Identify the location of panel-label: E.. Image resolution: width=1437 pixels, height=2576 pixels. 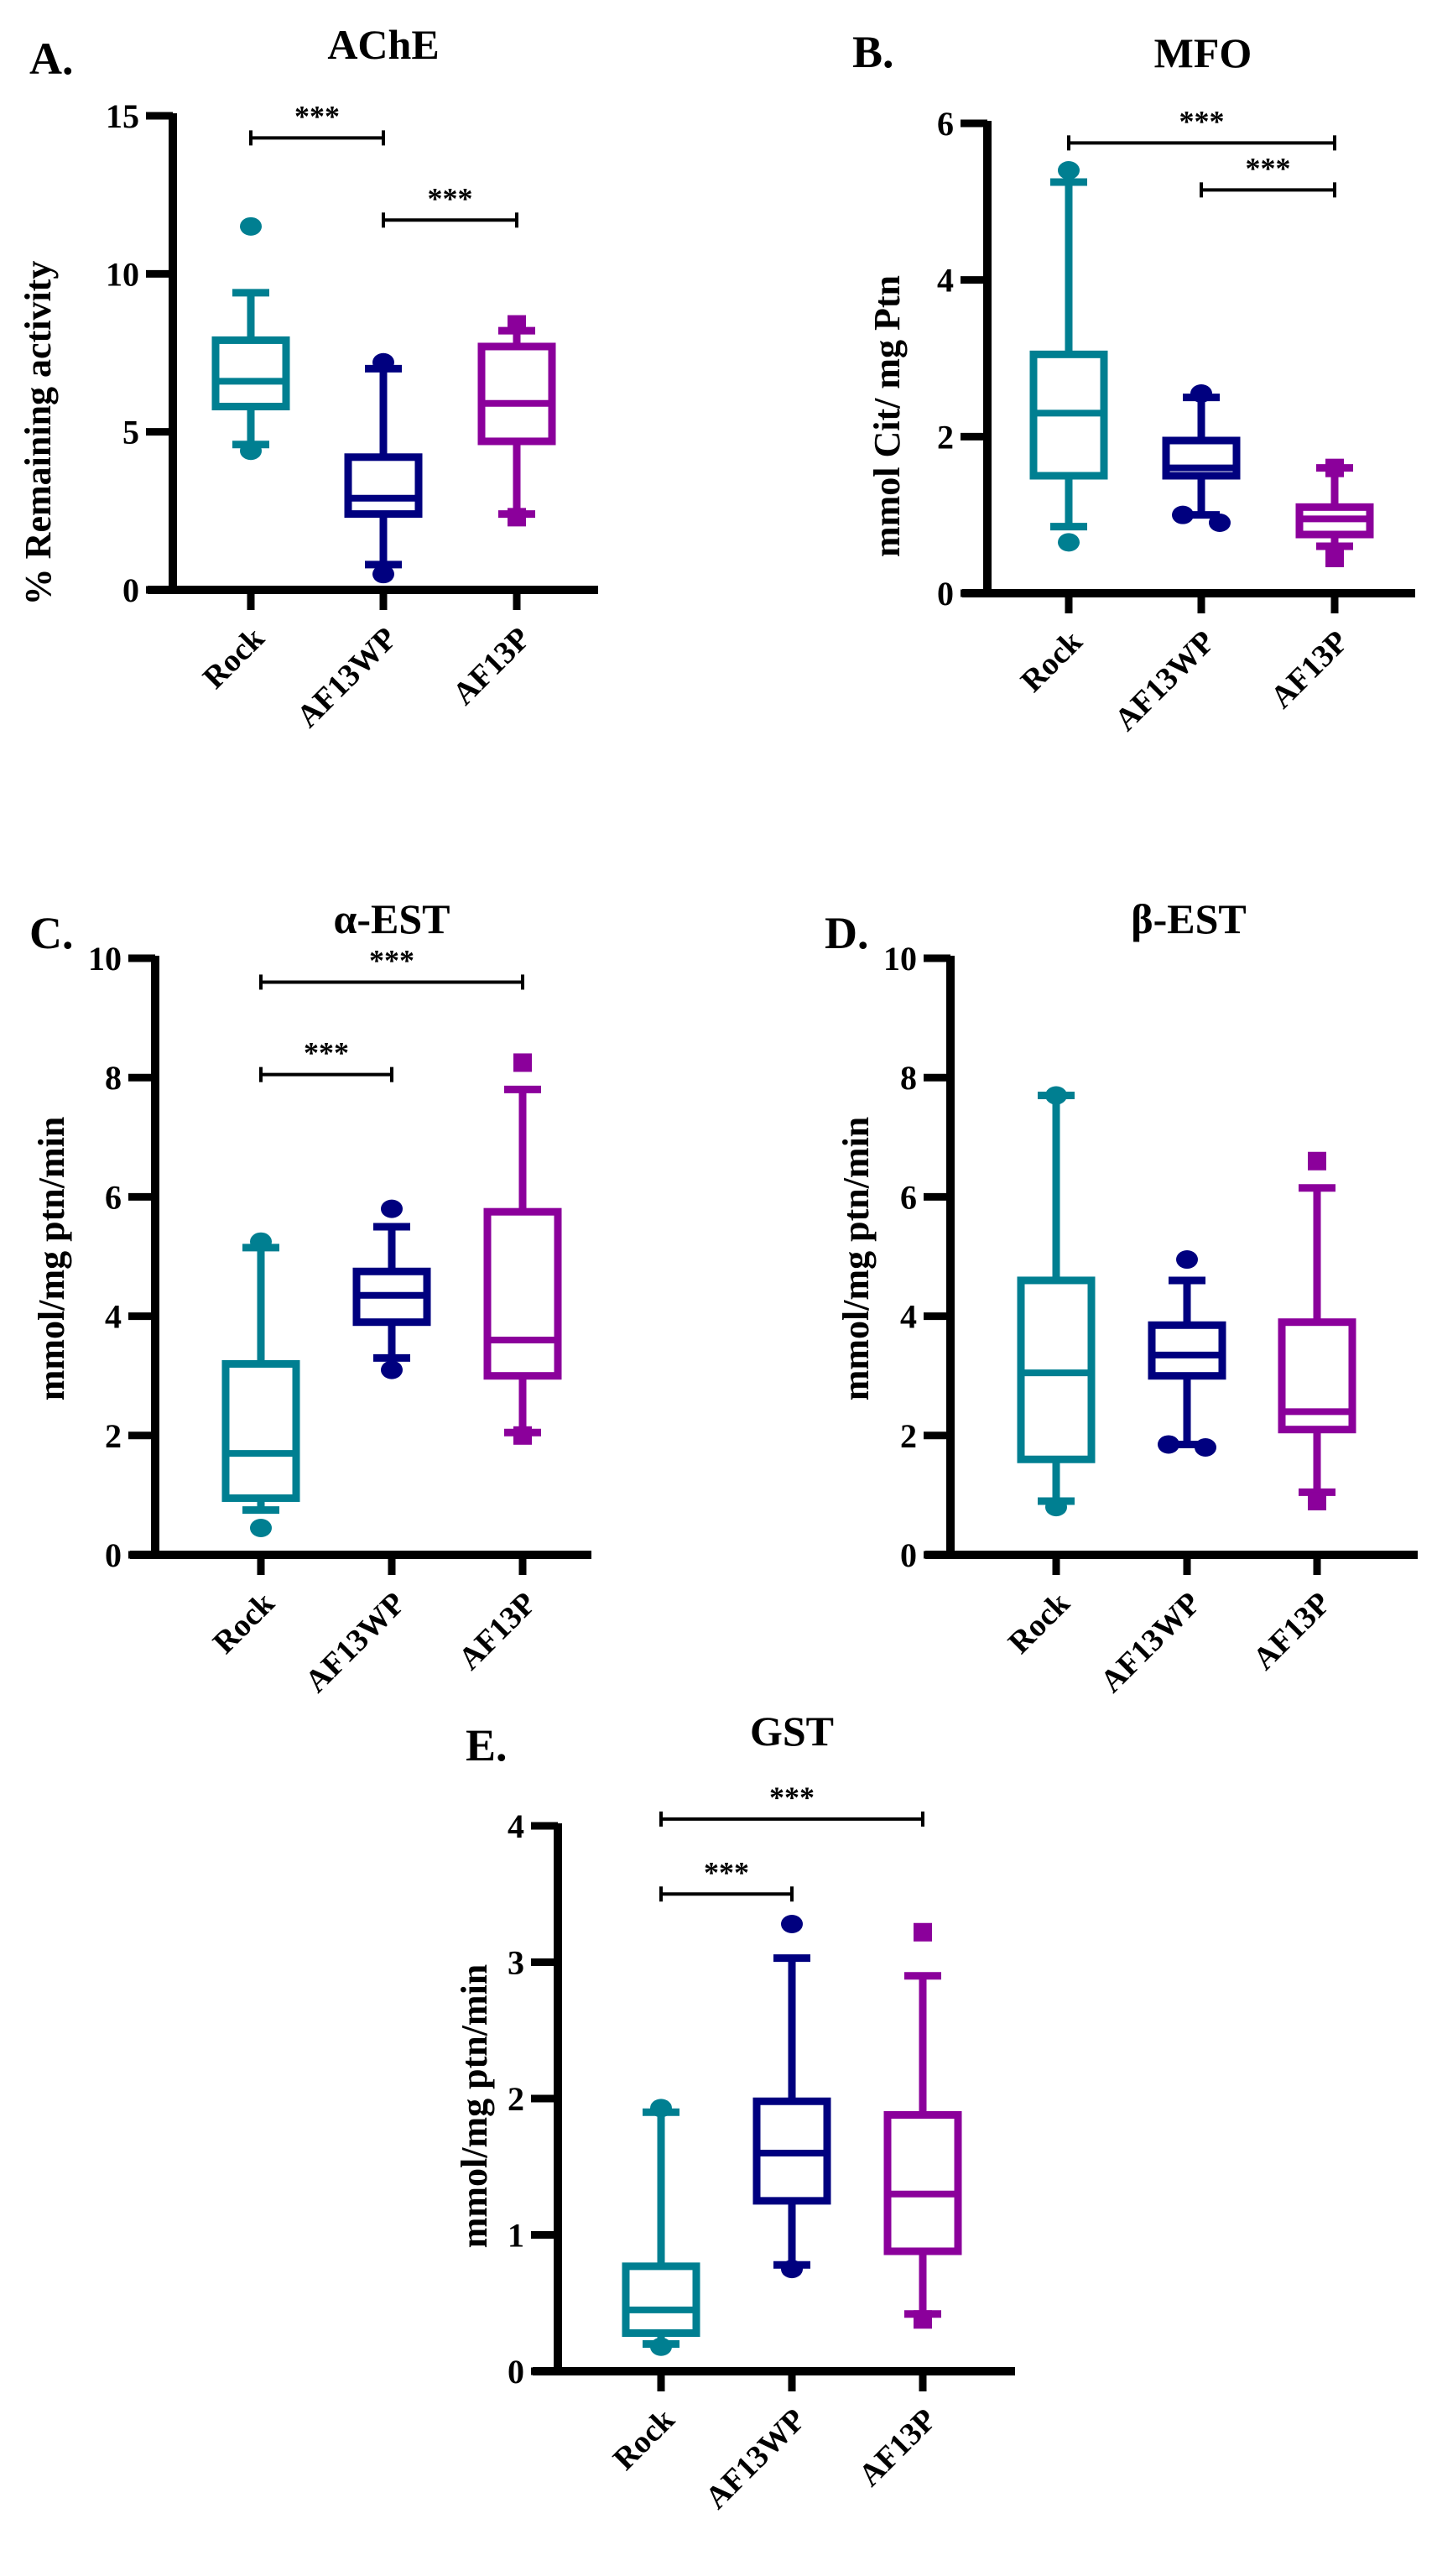
(487, 1745).